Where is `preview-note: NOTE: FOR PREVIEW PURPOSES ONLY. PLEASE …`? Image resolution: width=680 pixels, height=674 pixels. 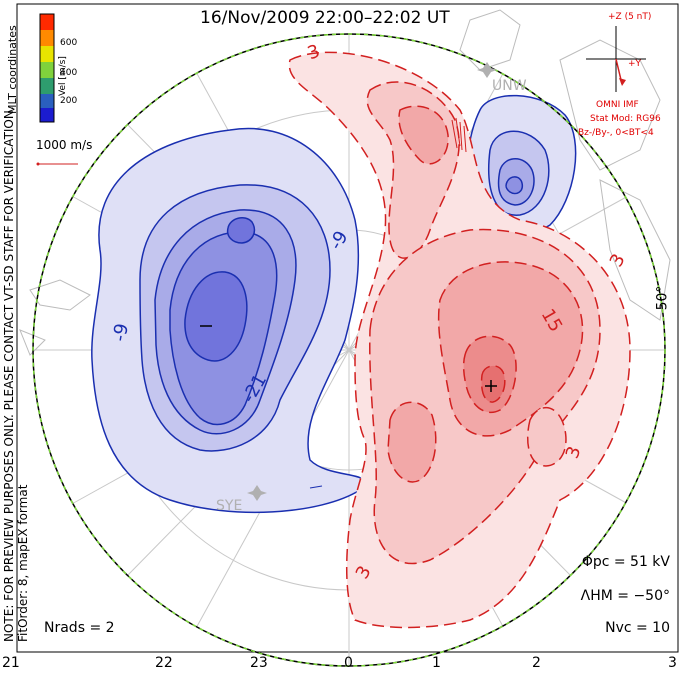 preview-note: NOTE: FOR PREVIEW PURPOSES ONLY. PLEASE … is located at coordinates (9, 374).